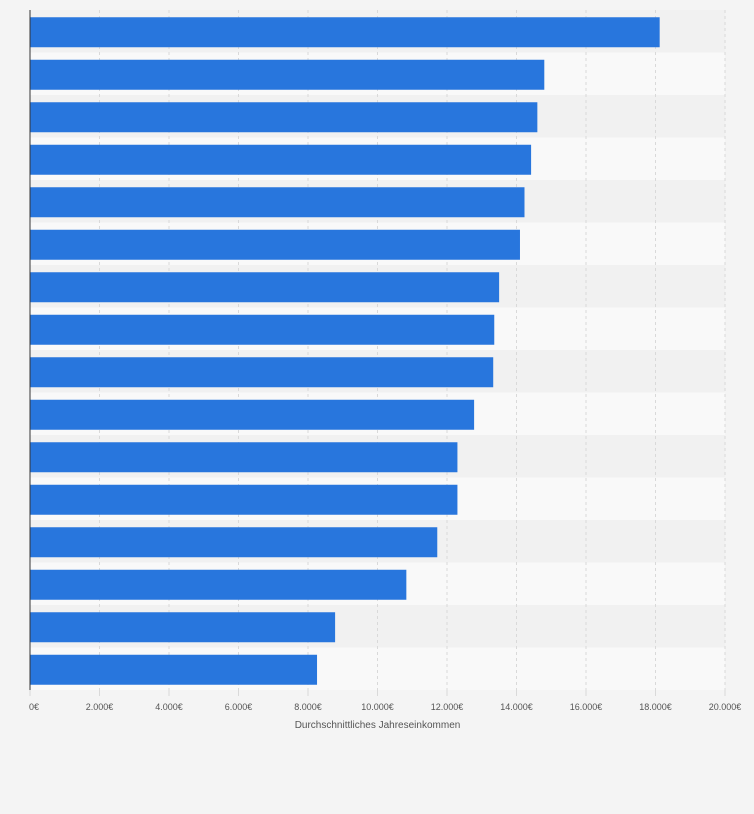 The image size is (754, 814). Describe the element at coordinates (725, 707) in the screenshot. I see `x-tick-label: 20.000€` at that location.